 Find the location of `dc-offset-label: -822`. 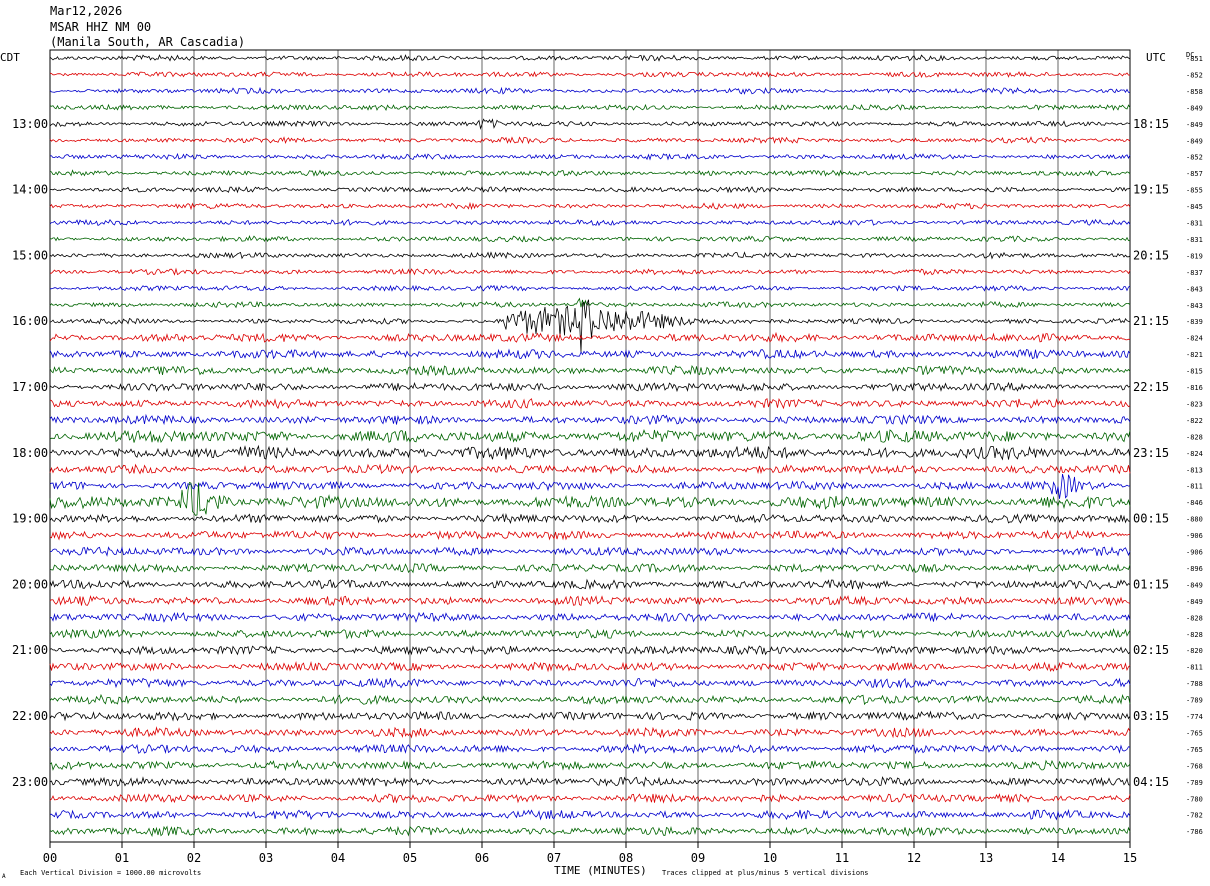

dc-offset-label: -822 is located at coordinates (1194, 421).